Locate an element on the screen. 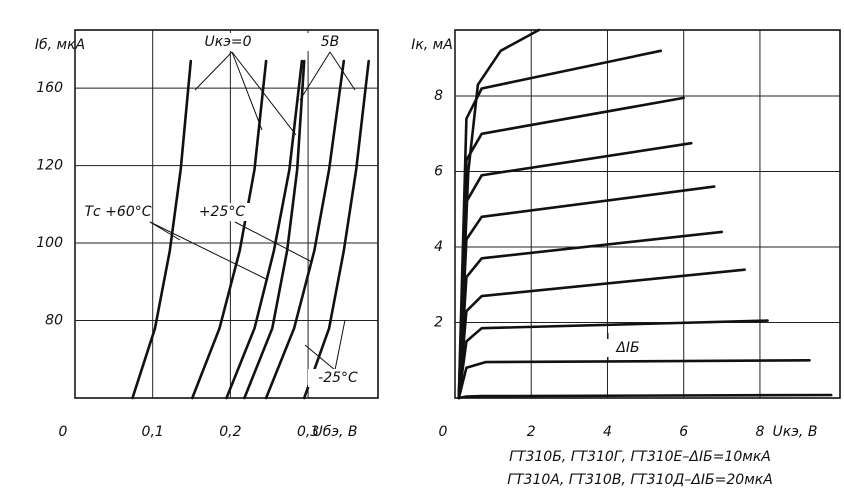 The height and width of the screenshot is (494, 844). y-tick-label: 120 is located at coordinates (49, 166).